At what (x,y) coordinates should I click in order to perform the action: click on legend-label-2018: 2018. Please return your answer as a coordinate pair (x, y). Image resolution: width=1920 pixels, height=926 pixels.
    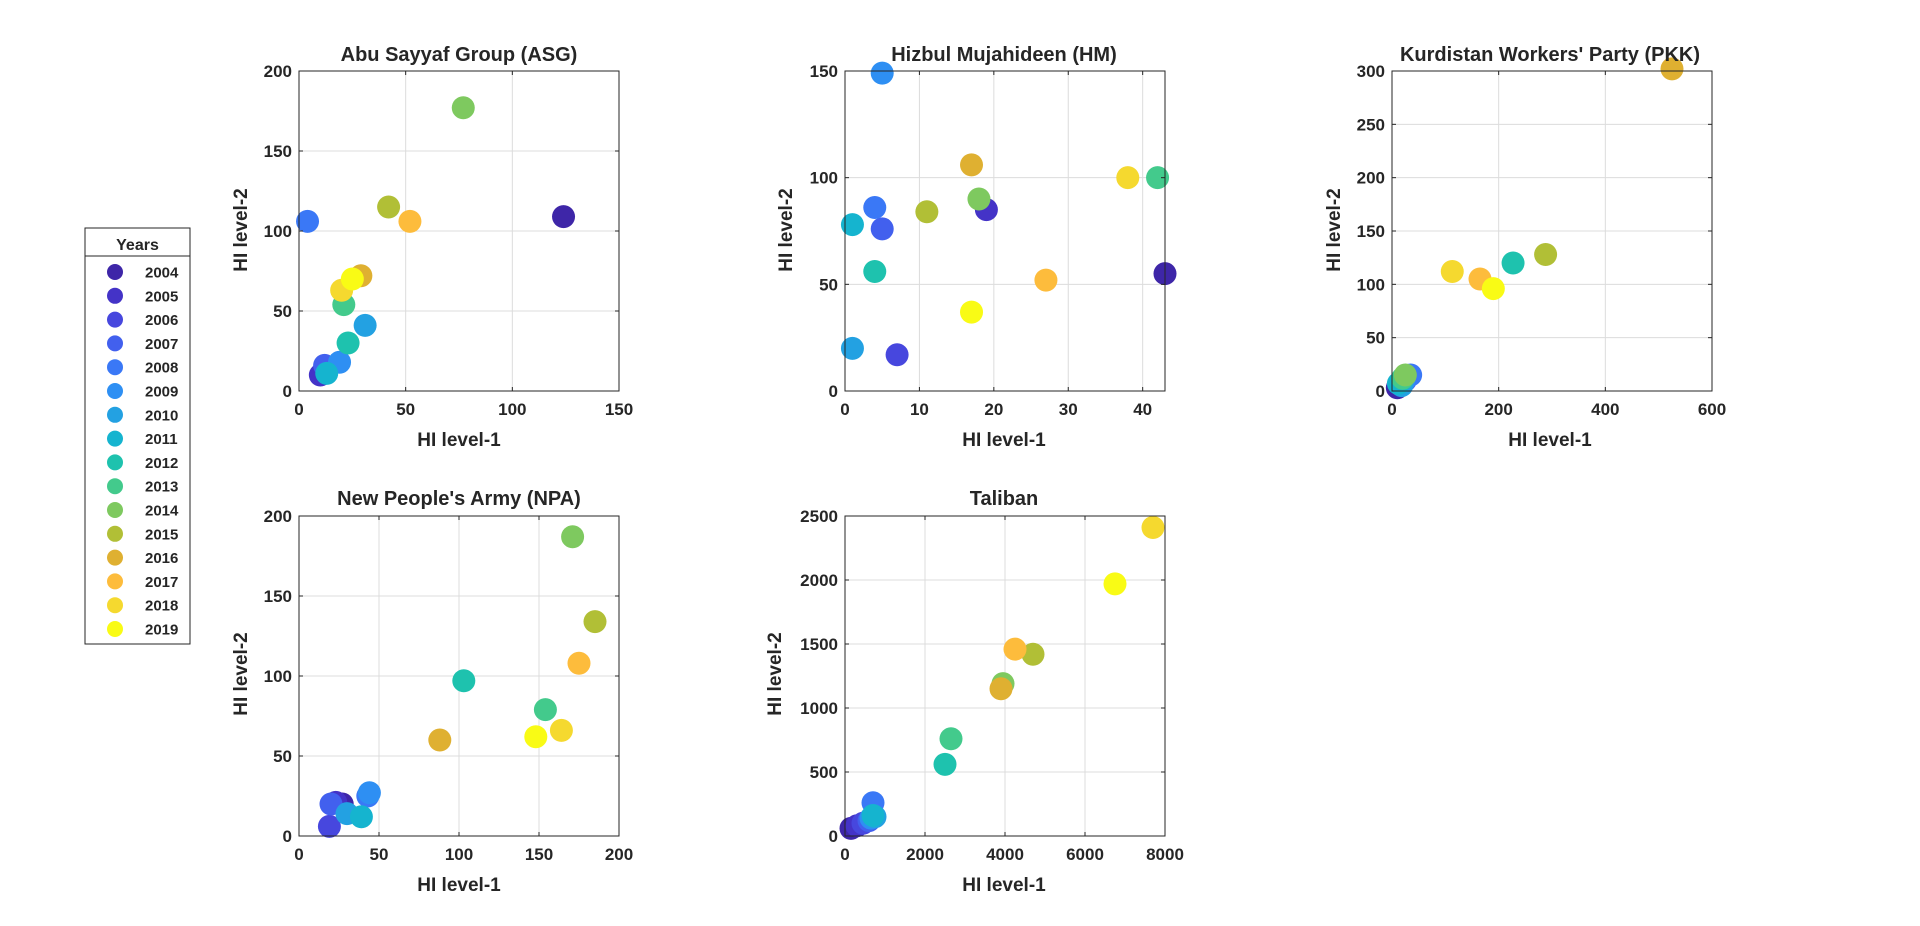
    Looking at the image, I should click on (161, 606).